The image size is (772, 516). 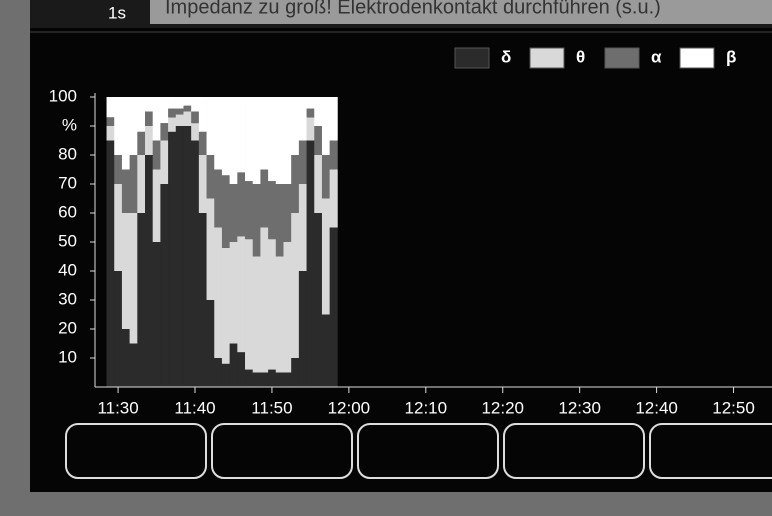 What do you see at coordinates (506, 56) in the screenshot?
I see `legend-label: δ` at bounding box center [506, 56].